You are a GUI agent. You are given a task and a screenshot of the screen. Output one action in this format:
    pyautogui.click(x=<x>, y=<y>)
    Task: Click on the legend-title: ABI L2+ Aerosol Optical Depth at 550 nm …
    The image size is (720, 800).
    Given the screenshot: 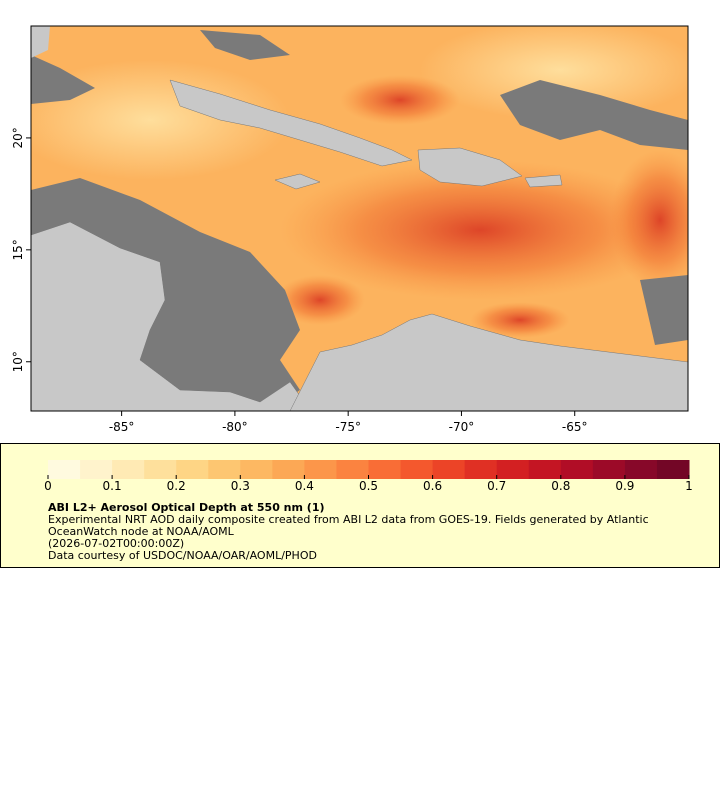 What is the action you would take?
    pyautogui.click(x=186, y=507)
    